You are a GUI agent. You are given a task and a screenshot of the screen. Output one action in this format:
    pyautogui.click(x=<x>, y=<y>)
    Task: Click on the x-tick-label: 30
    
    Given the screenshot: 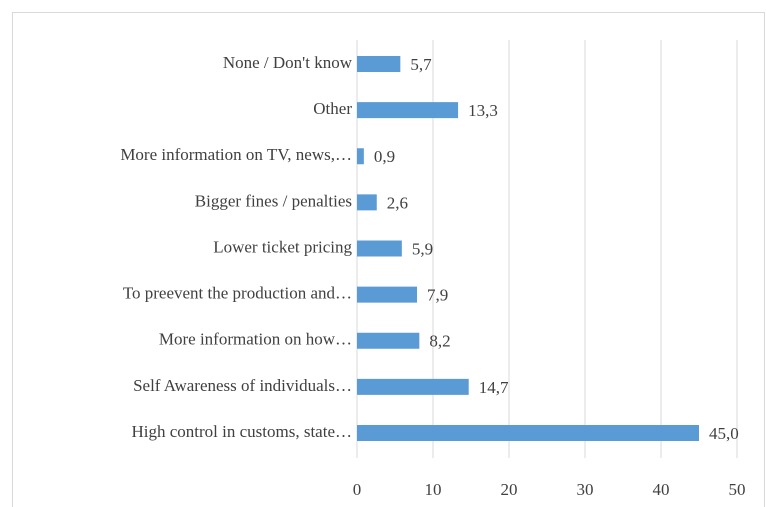 What is the action you would take?
    pyautogui.click(x=585, y=489)
    